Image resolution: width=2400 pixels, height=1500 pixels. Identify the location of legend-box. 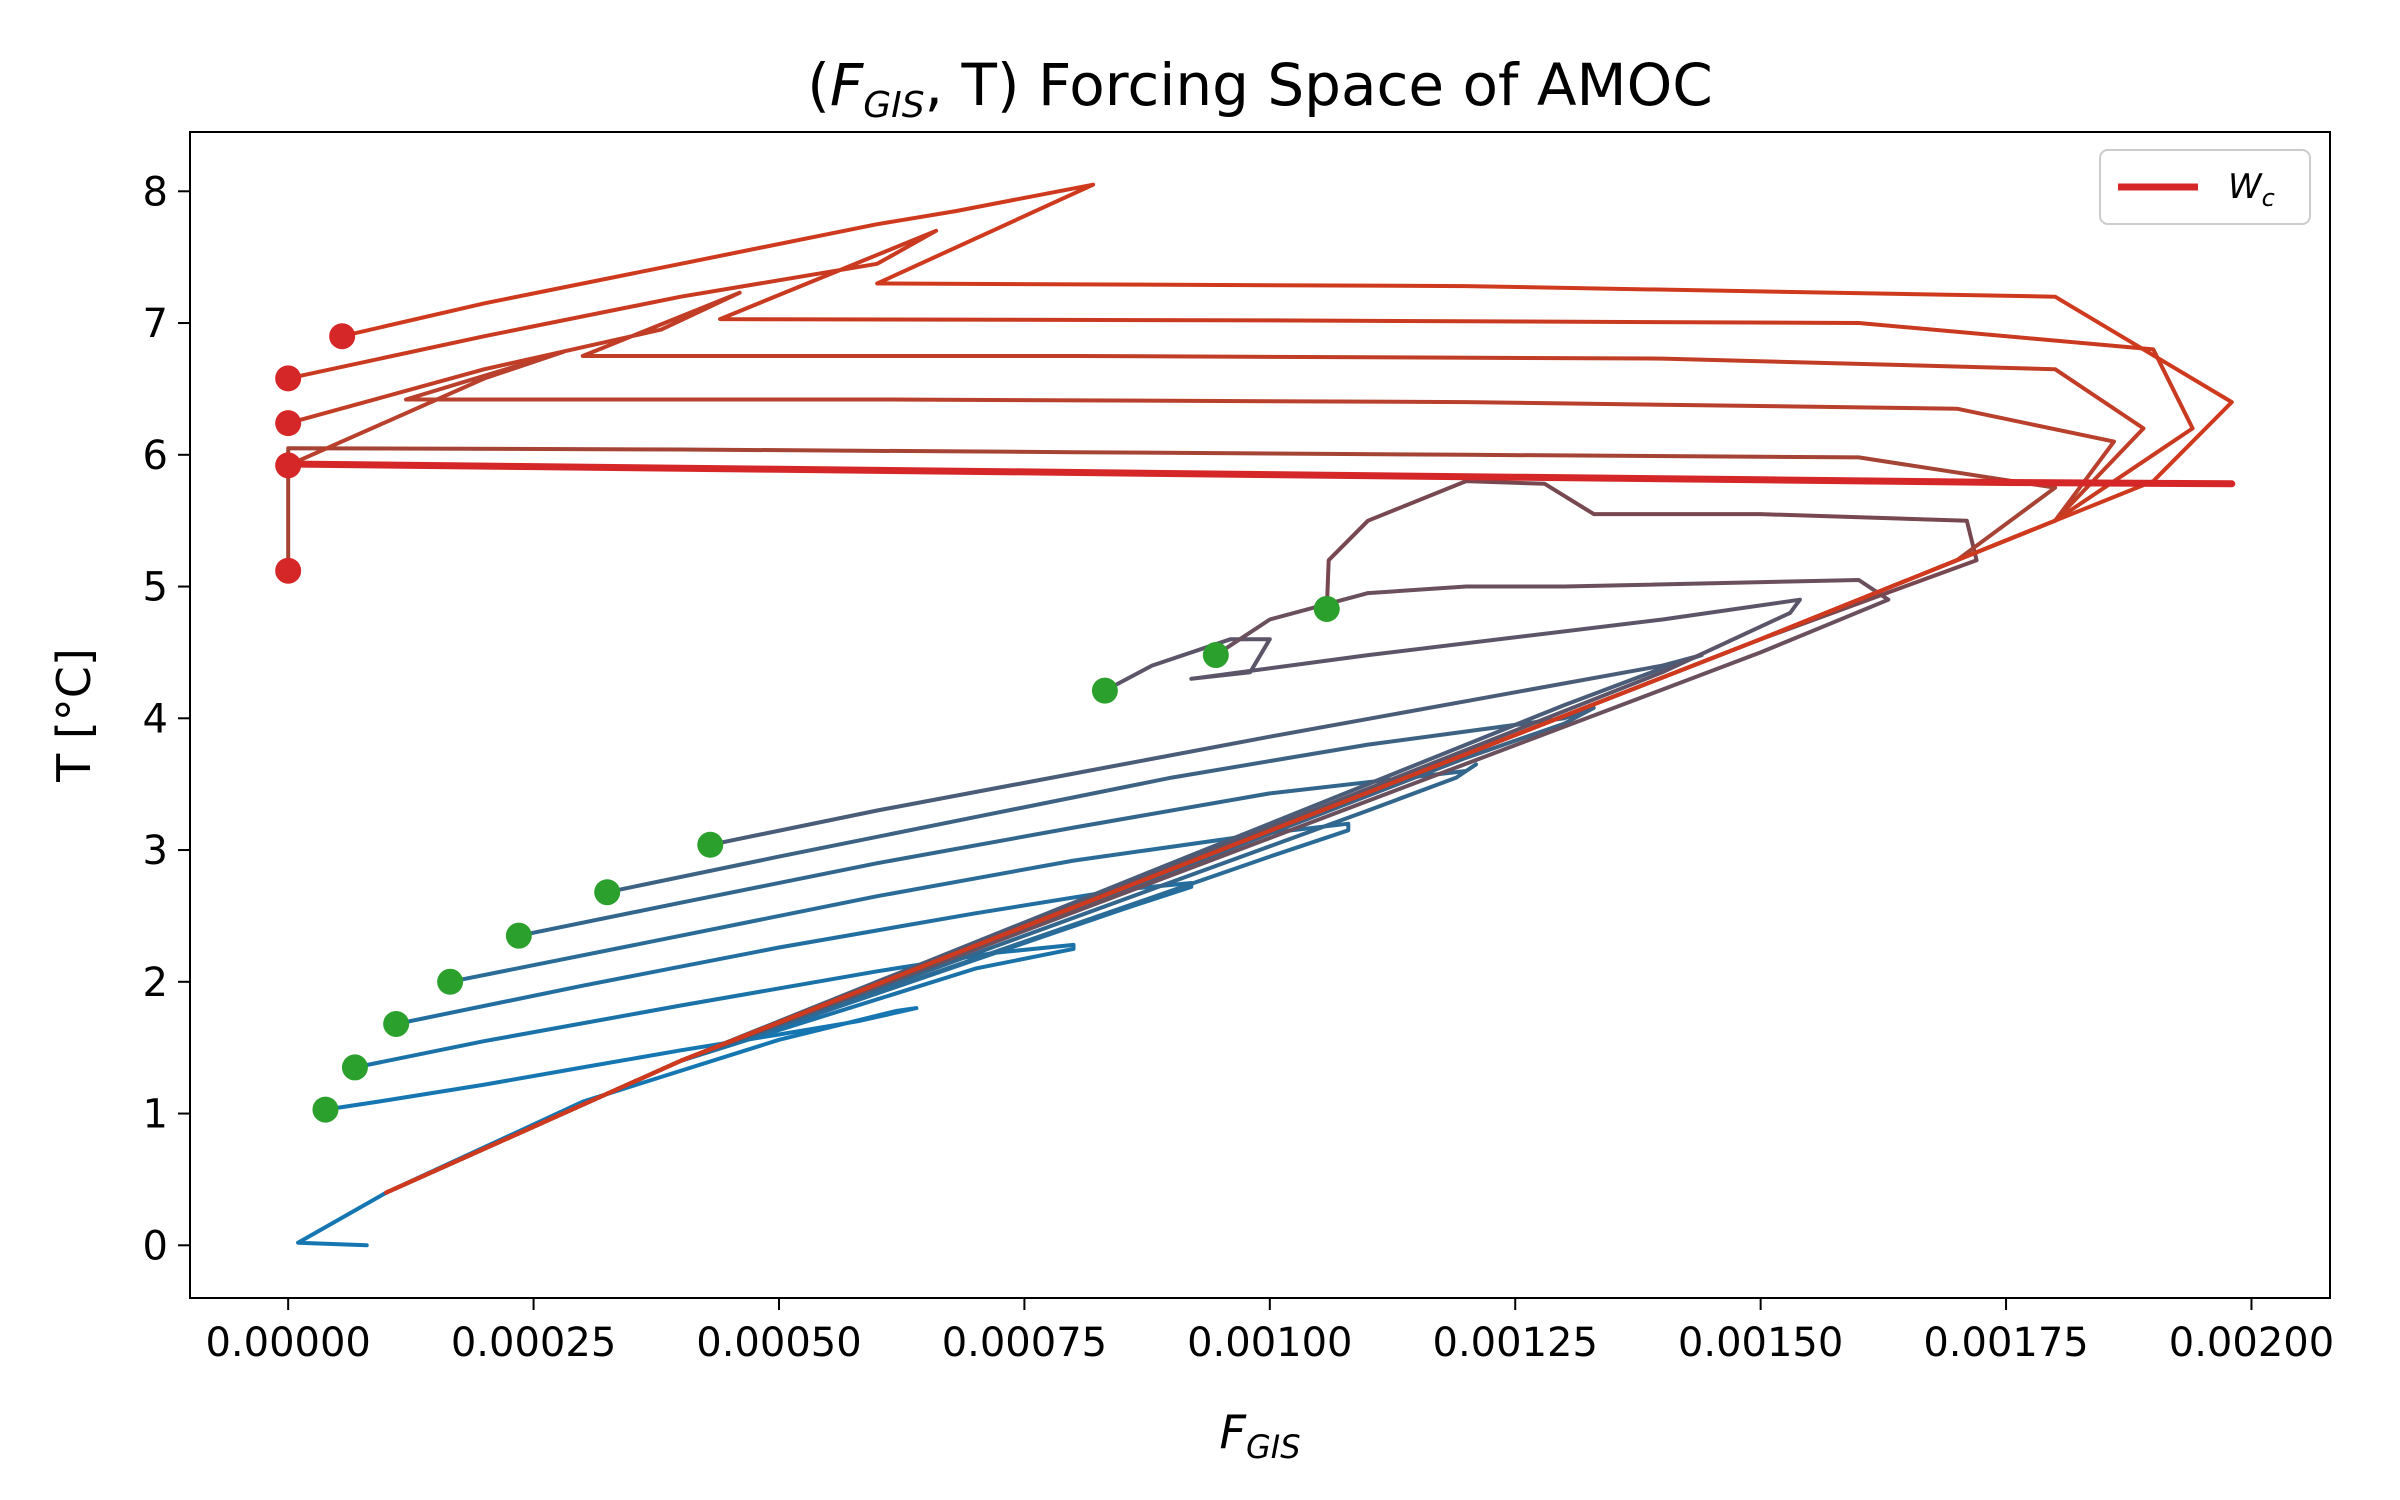
(2205, 187).